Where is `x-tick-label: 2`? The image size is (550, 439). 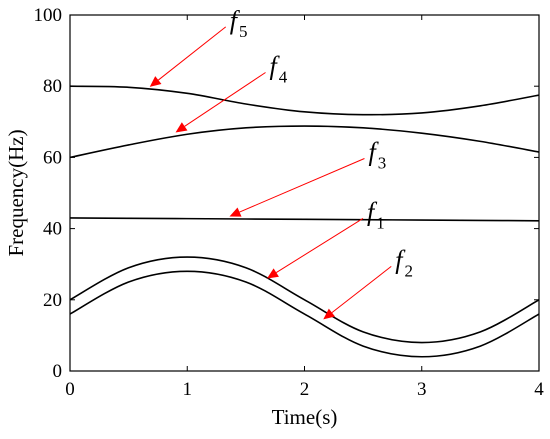 x-tick-label: 2 is located at coordinates (305, 389).